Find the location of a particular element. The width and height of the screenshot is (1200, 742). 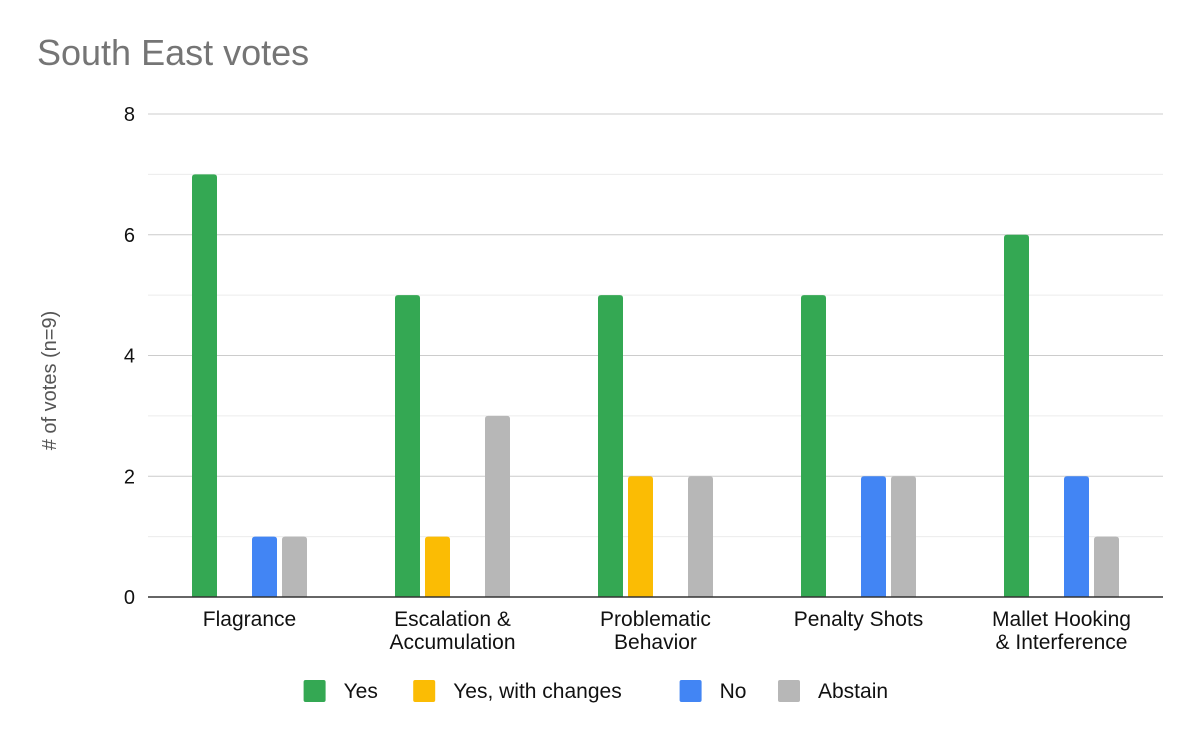

x-tick-label: Escalation & Accumulation is located at coordinates (452, 631).